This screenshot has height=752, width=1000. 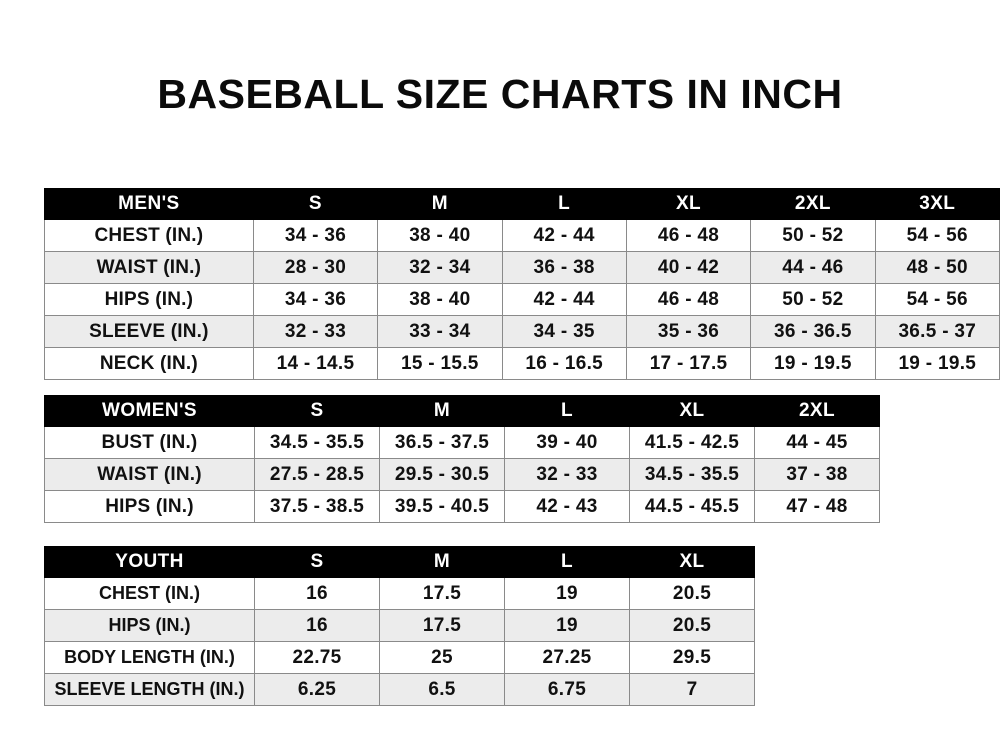 What do you see at coordinates (149, 204) in the screenshot?
I see `mens-header-category: MEN'S` at bounding box center [149, 204].